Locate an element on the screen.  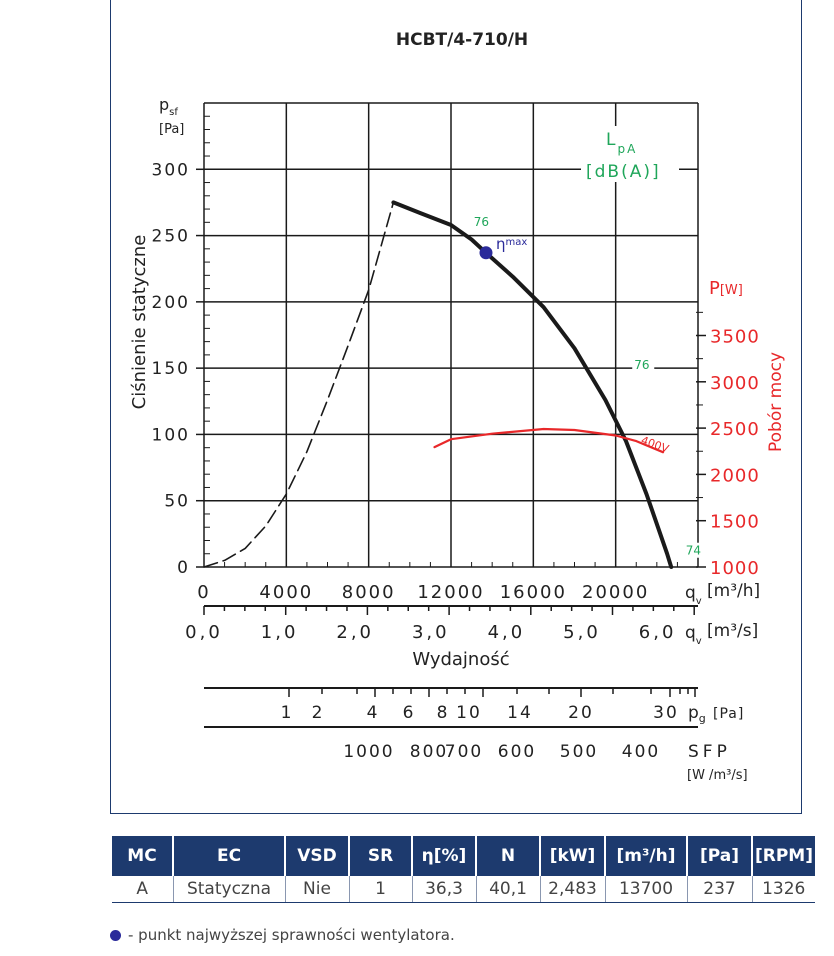
x-symbol-m3h: qv is located at coordinates (693, 595).